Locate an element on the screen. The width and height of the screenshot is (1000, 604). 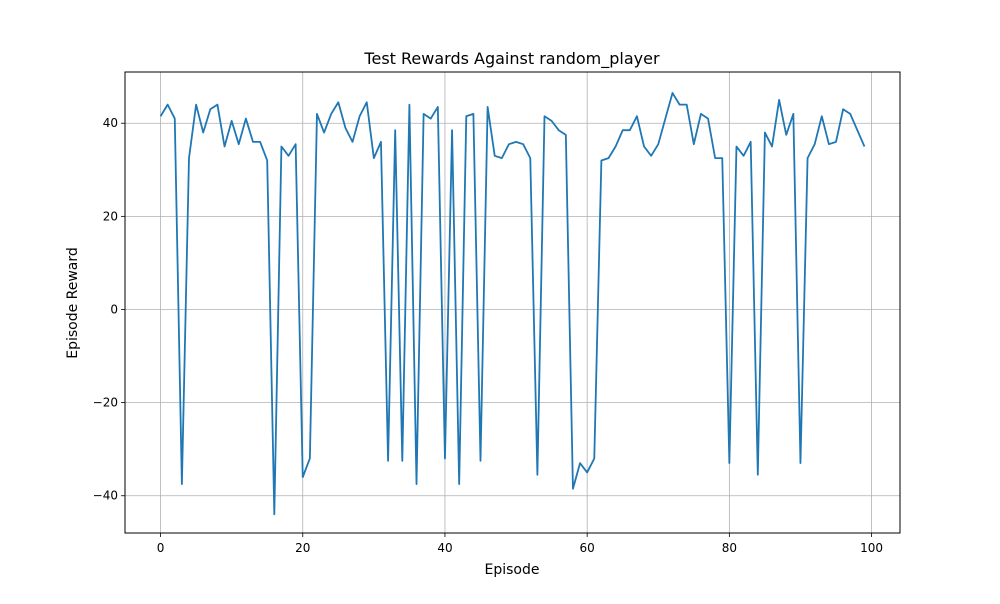
chart-title: Test Rewards Against random_player is located at coordinates (511, 59).